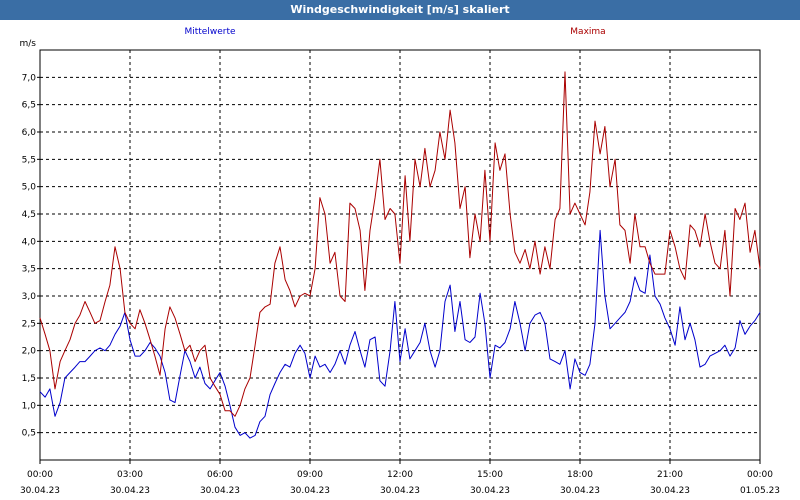 The width and height of the screenshot is (800, 500). What do you see at coordinates (130, 475) in the screenshot?
I see `x-tick-label-time: 03:00` at bounding box center [130, 475].